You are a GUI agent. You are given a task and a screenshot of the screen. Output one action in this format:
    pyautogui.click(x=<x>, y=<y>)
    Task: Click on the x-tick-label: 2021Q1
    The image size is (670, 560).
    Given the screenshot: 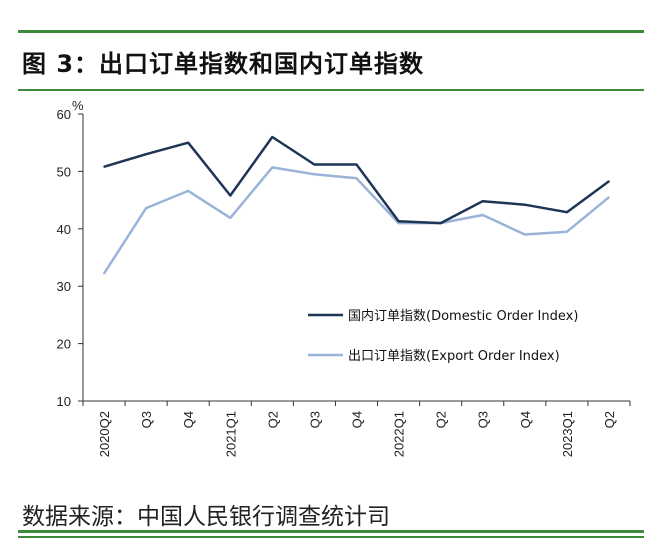 What is the action you would take?
    pyautogui.click(x=230, y=434)
    